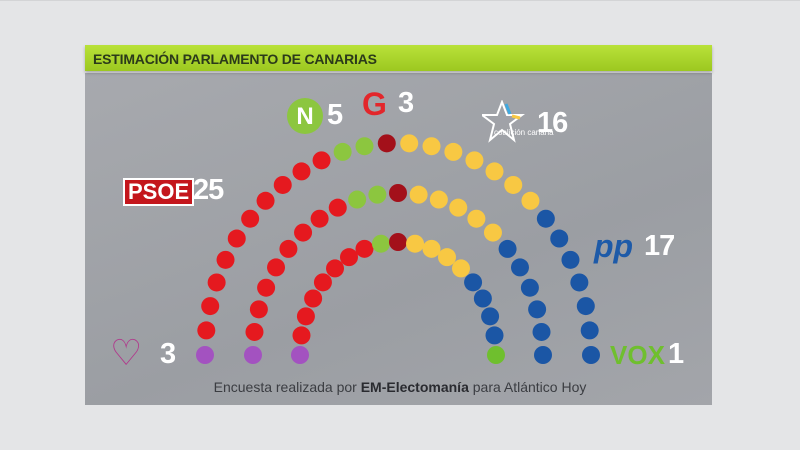 The width and height of the screenshot is (800, 450). Describe the element at coordinates (524, 132) in the screenshot. I see `cc-logo: coalición canaria` at that location.